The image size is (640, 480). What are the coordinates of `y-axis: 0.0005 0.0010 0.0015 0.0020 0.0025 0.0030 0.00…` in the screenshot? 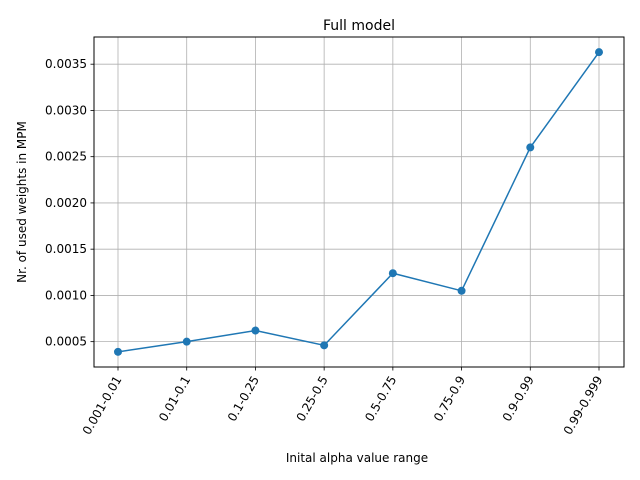 It's located at (69, 203).